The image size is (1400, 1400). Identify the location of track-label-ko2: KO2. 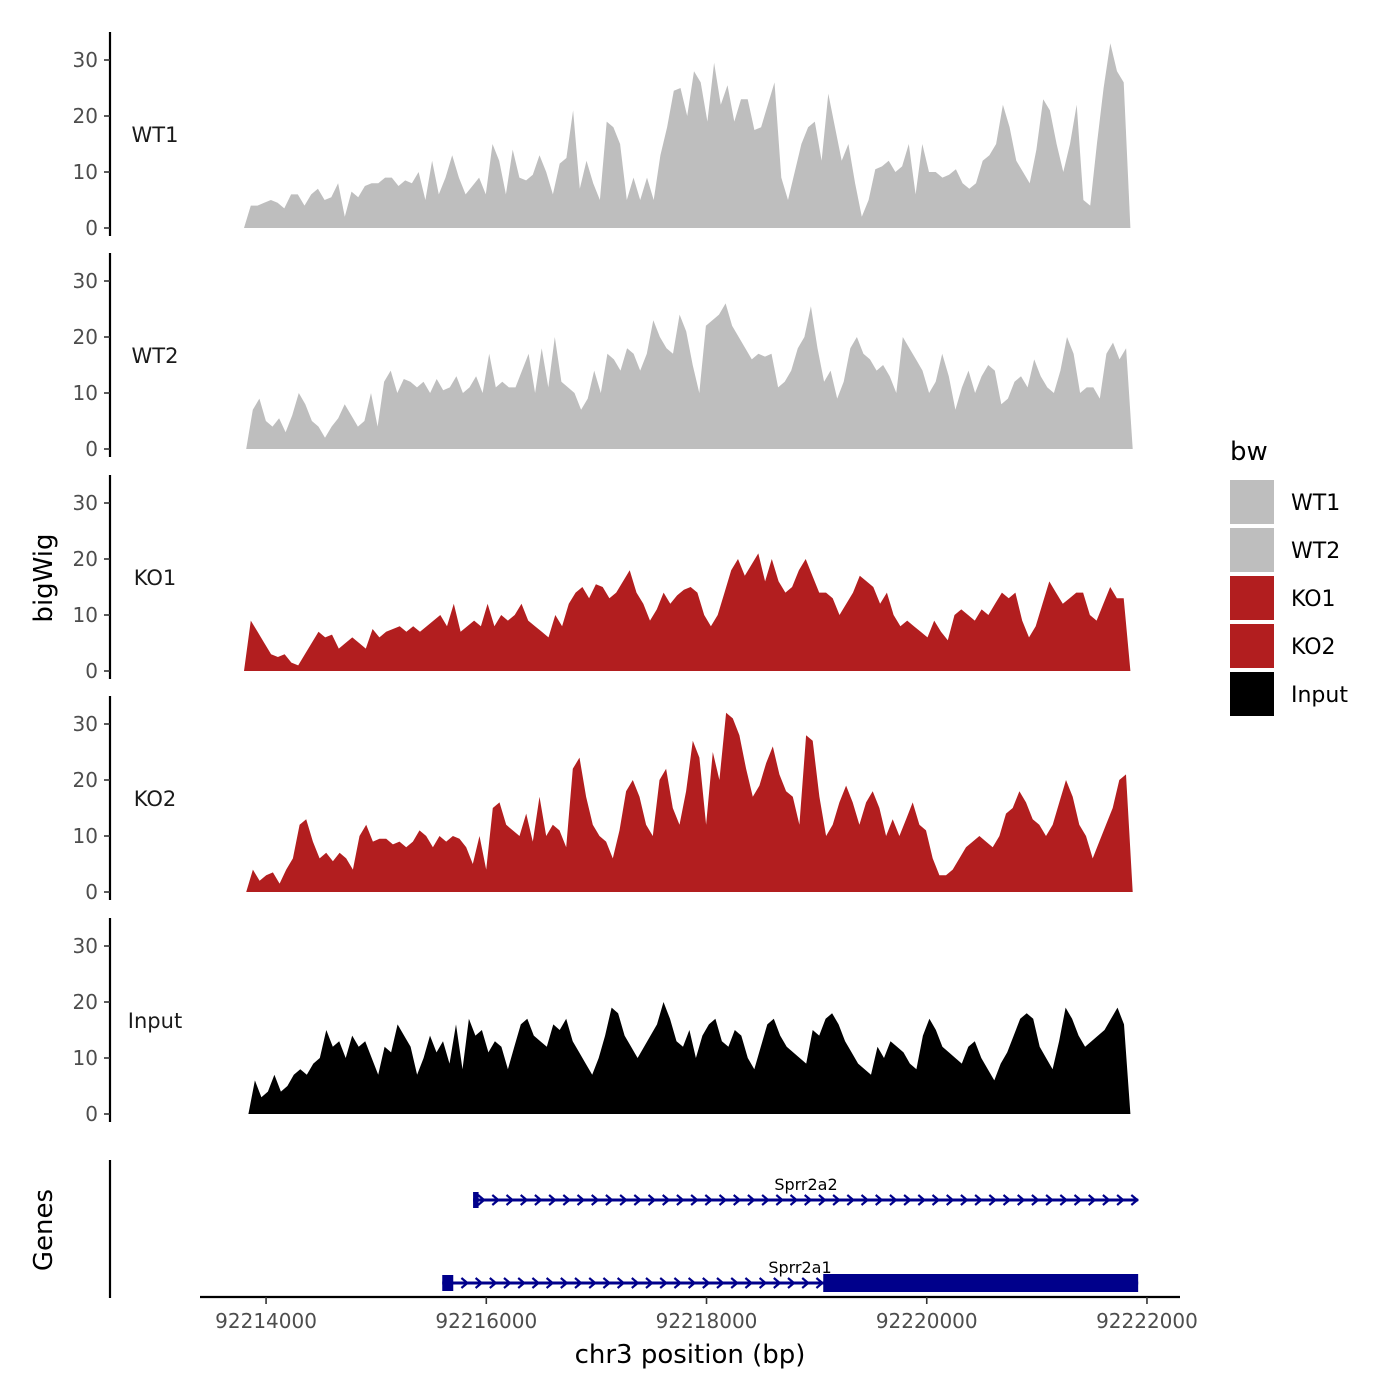
(155, 799).